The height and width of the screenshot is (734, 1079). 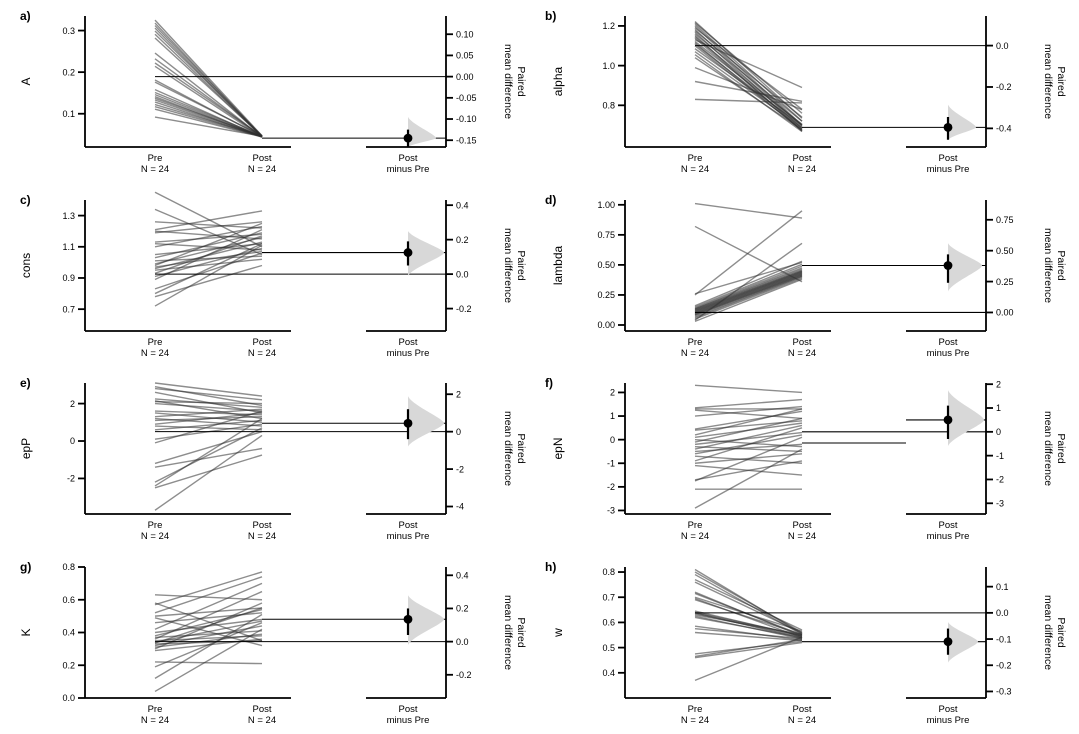 I want to click on right-axis-tick-label: 0.00, so click(x=465, y=77).